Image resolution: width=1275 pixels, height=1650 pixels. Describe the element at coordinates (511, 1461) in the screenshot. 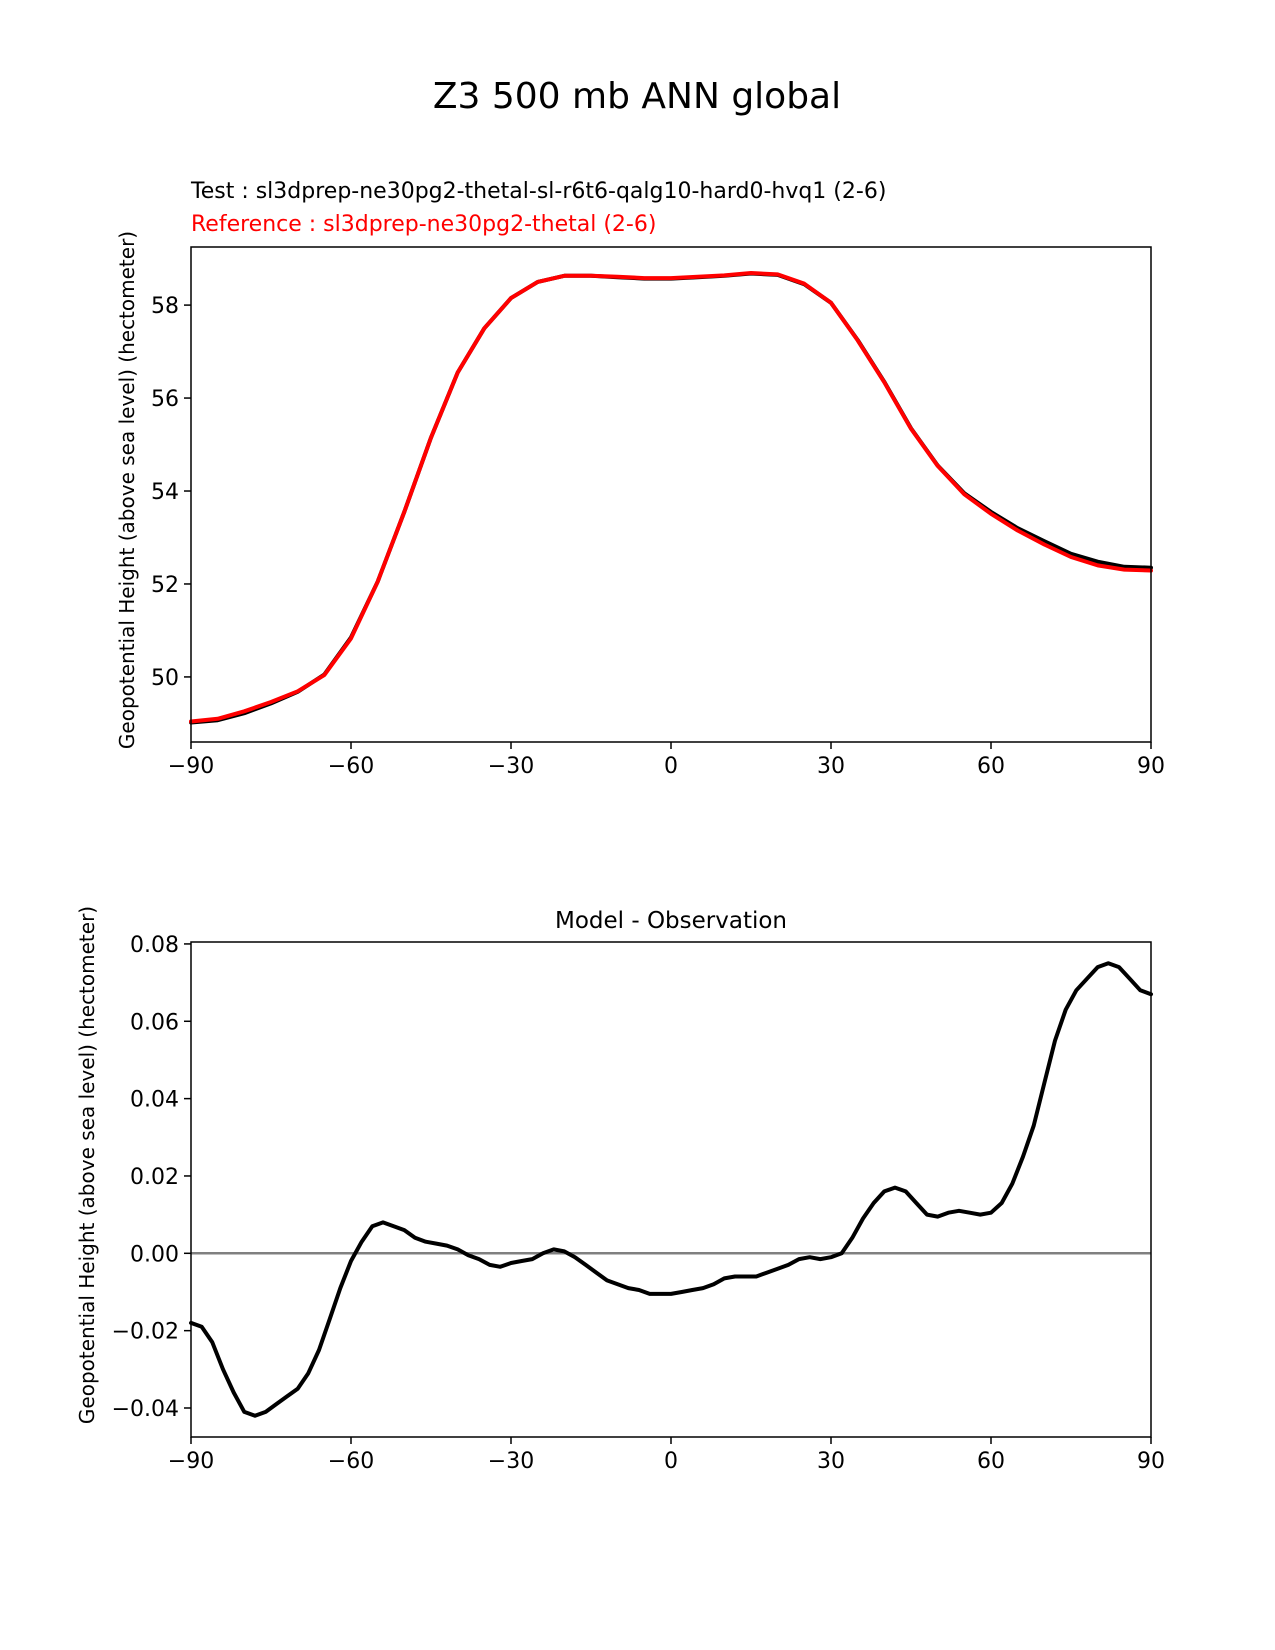

I see `bottom-x-tick-label: −30` at that location.